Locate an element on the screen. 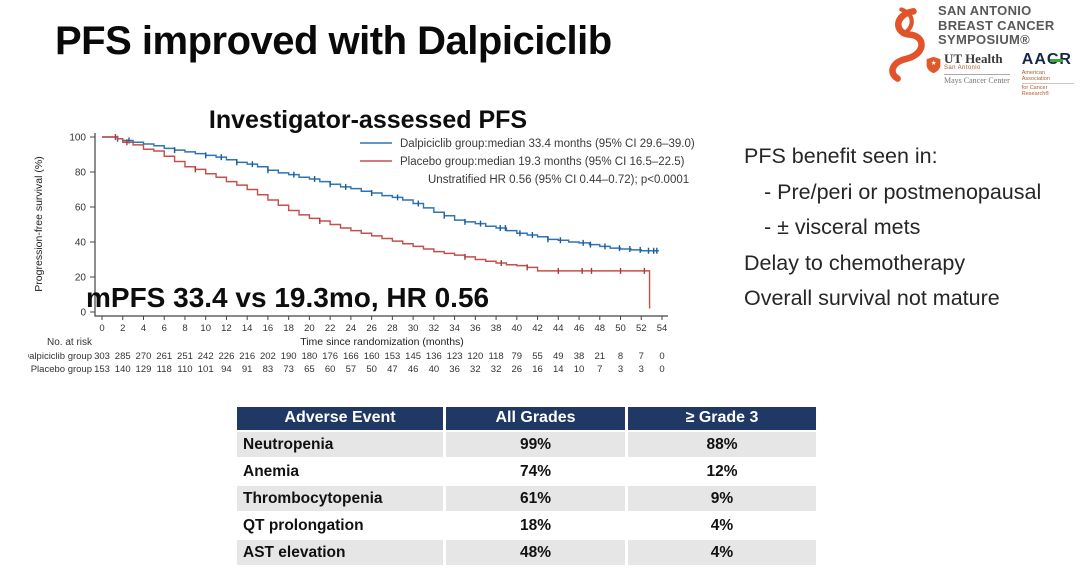  x-tick-label: 28 is located at coordinates (392, 328).